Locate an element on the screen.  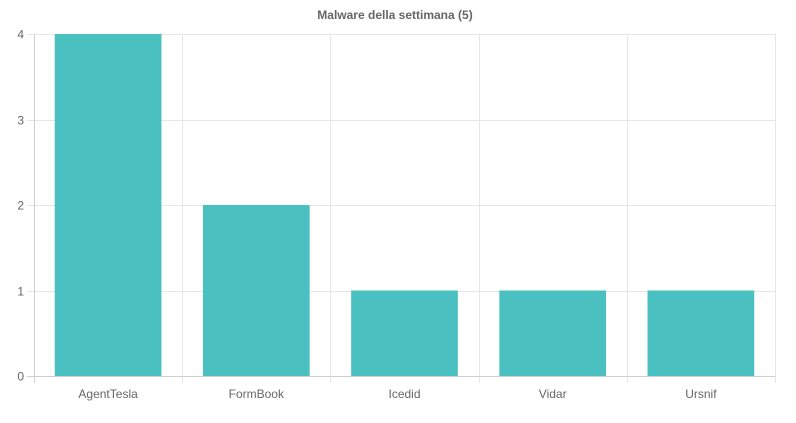
y-tick-label: 3 is located at coordinates (20, 121).